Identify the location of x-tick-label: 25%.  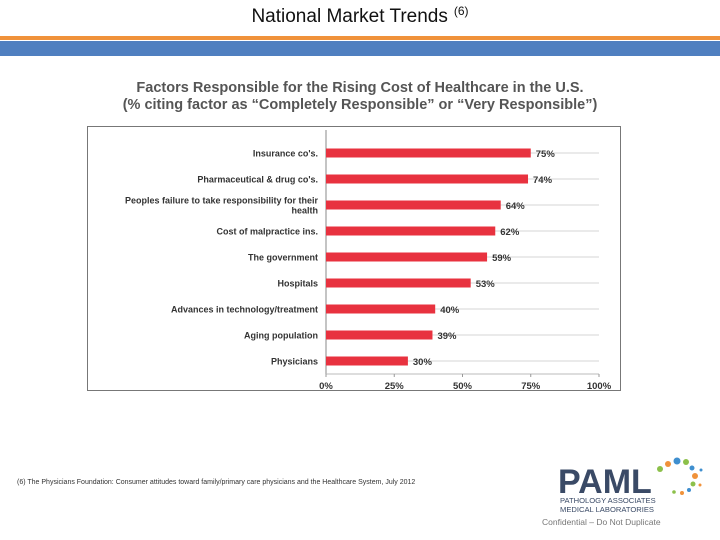
(395, 386).